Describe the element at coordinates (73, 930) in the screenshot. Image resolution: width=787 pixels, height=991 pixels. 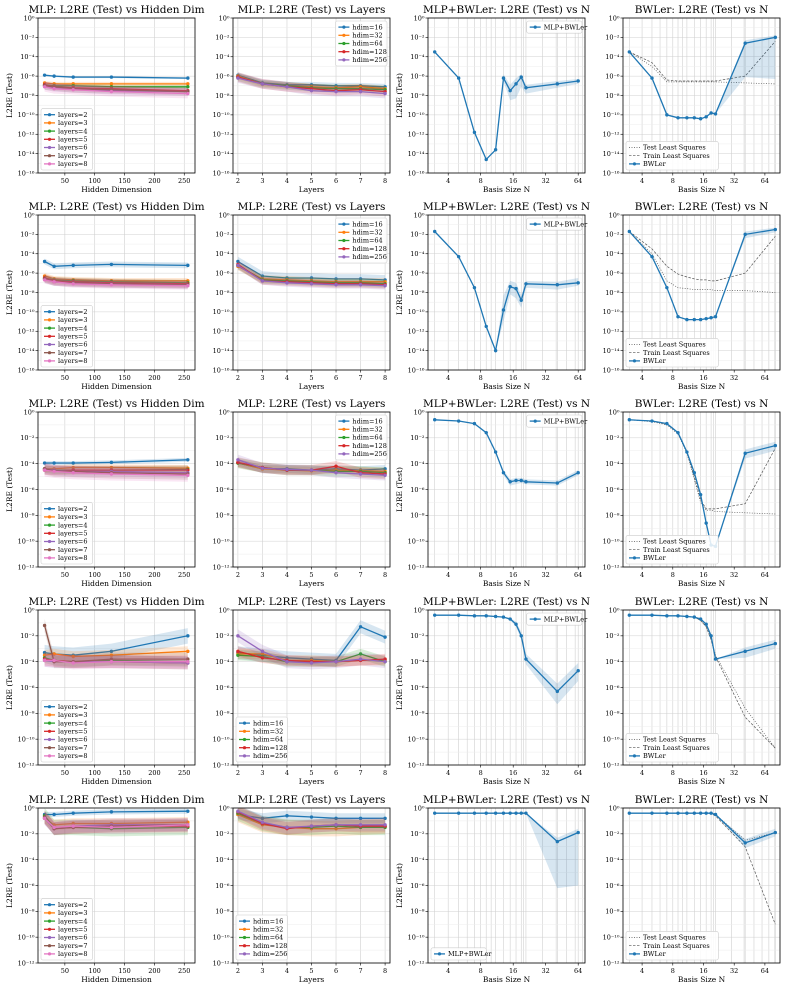
I see `legend-label: layers=5` at that location.